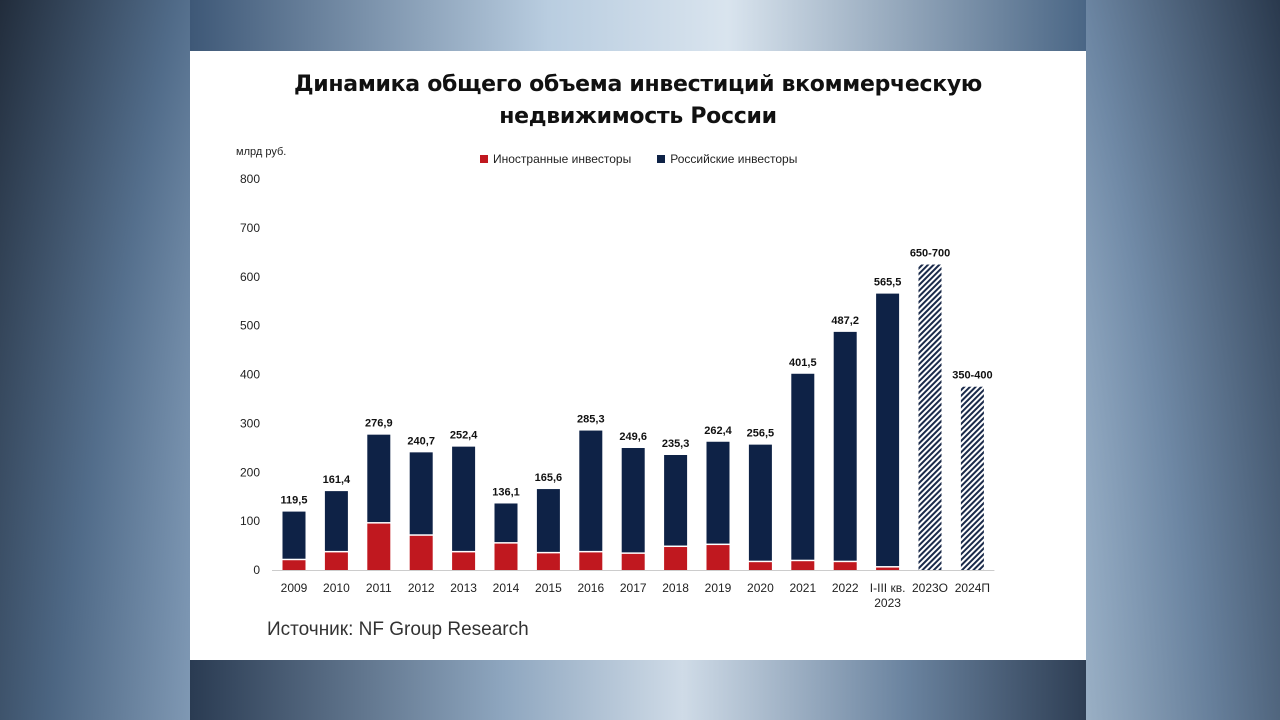 The image size is (1280, 720). I want to click on source-note: Источник: NF Group Research, so click(398, 629).